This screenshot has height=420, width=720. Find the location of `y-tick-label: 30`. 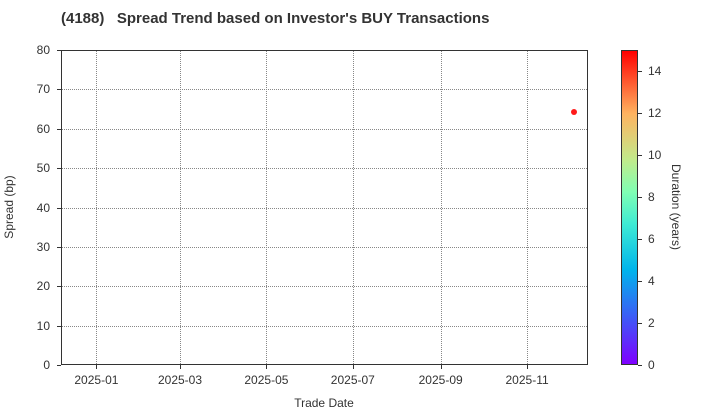

y-tick-label: 30 is located at coordinates (43, 246).